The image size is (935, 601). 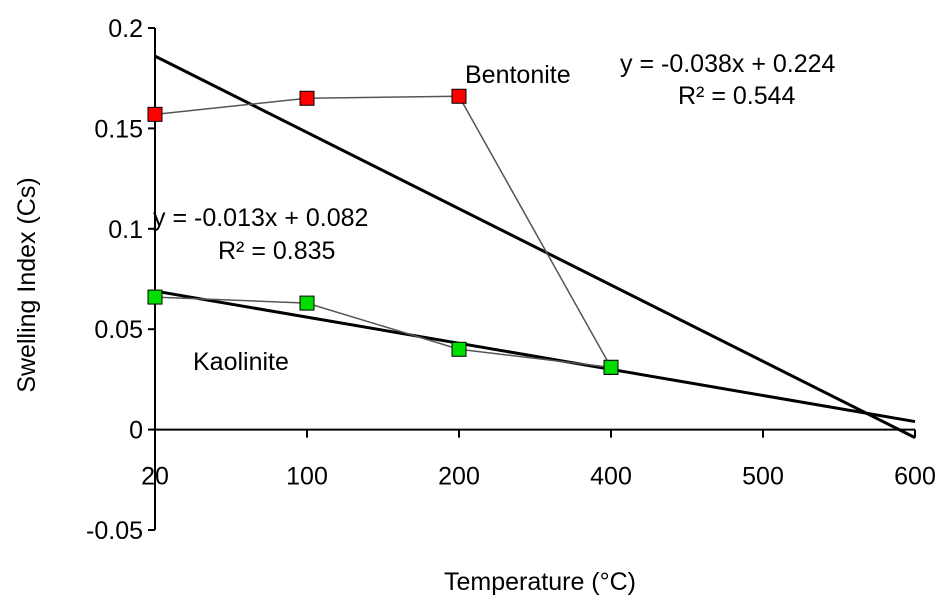 What do you see at coordinates (383, 332) in the screenshot?
I see `series-line-kaolinite` at bounding box center [383, 332].